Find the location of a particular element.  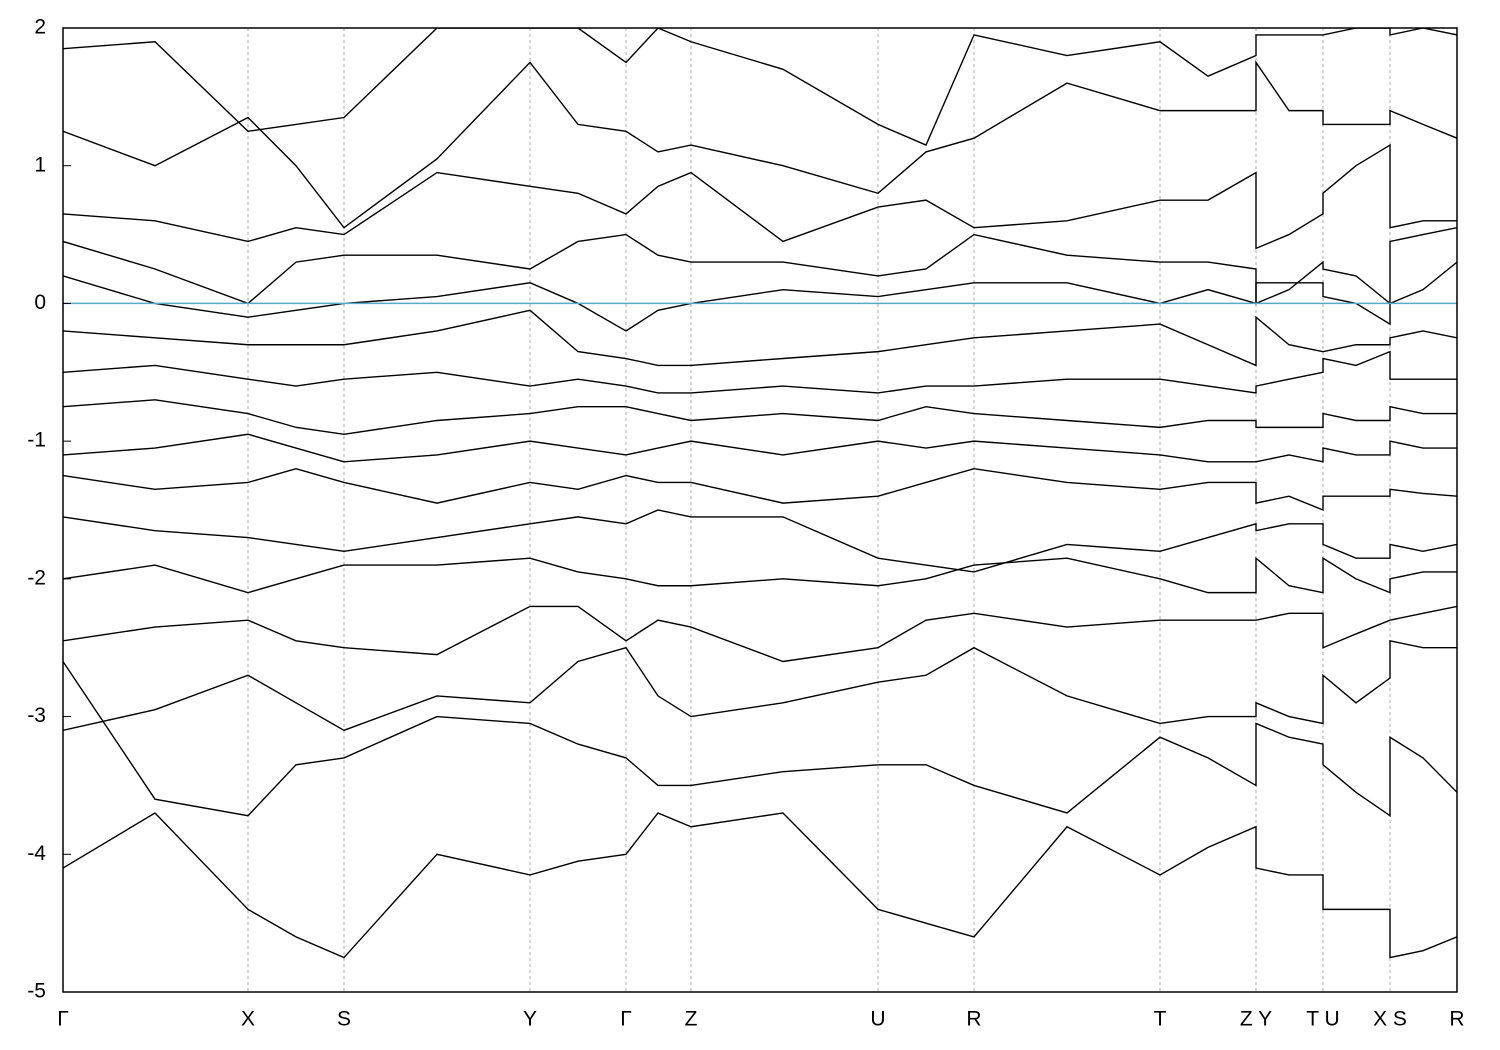

x-tick-label: X S is located at coordinates (1390, 1019).